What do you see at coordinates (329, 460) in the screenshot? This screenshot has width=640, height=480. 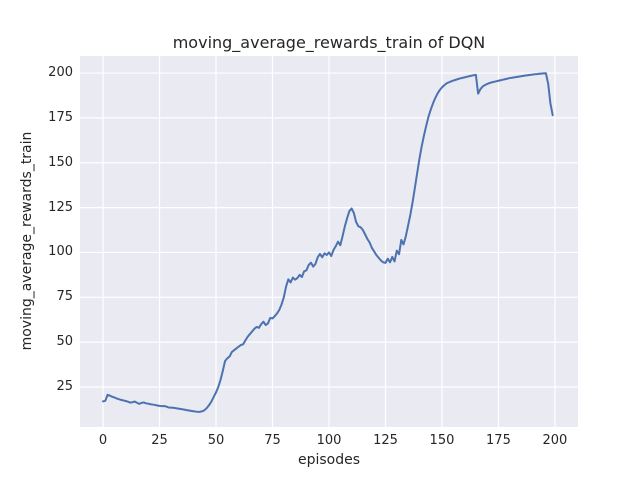 I see `x-axis-label: episodes` at bounding box center [329, 460].